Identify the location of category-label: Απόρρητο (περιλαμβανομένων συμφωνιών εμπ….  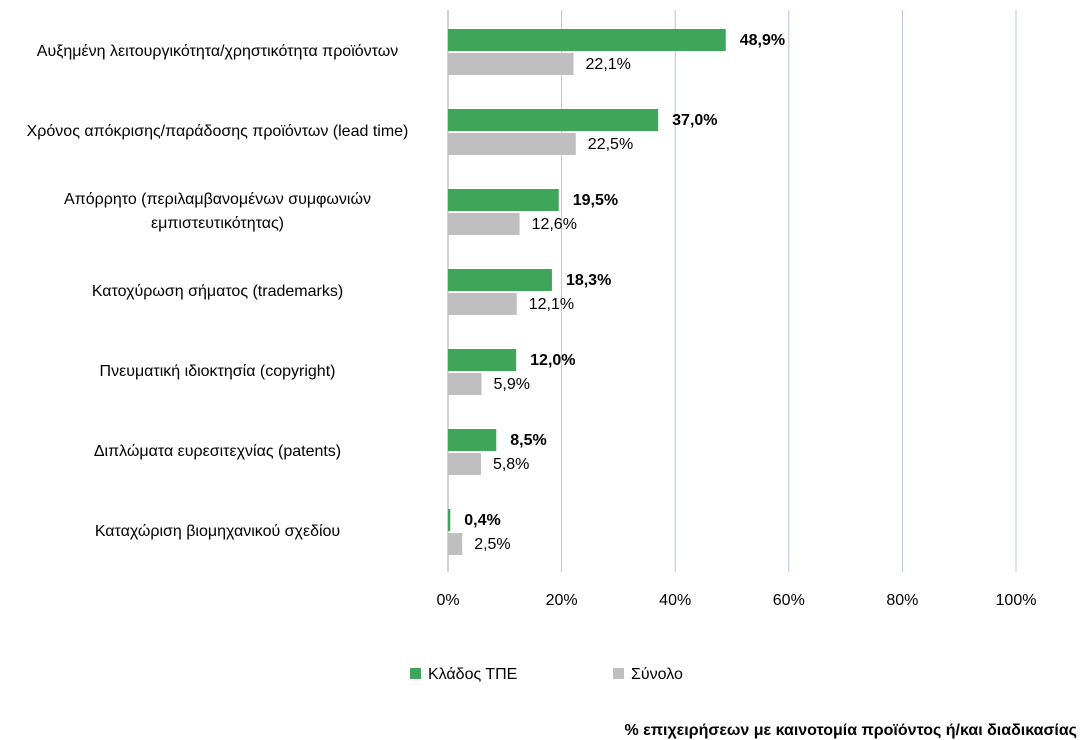
(217, 211).